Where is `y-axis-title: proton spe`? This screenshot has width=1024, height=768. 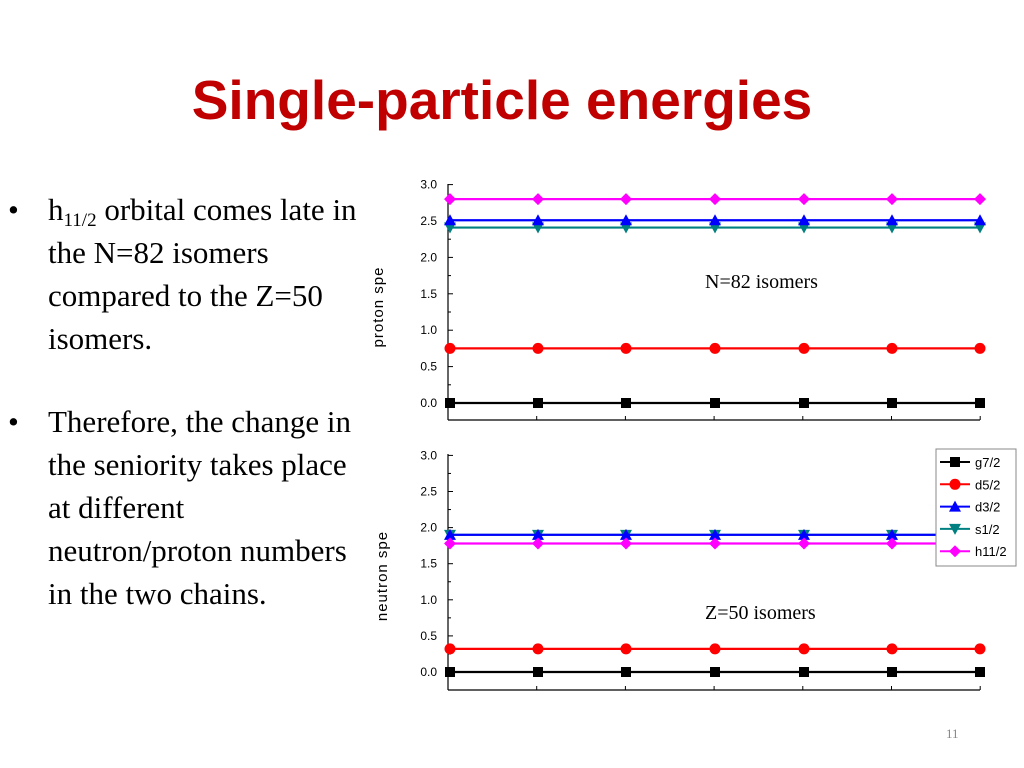 y-axis-title: proton spe is located at coordinates (378, 307).